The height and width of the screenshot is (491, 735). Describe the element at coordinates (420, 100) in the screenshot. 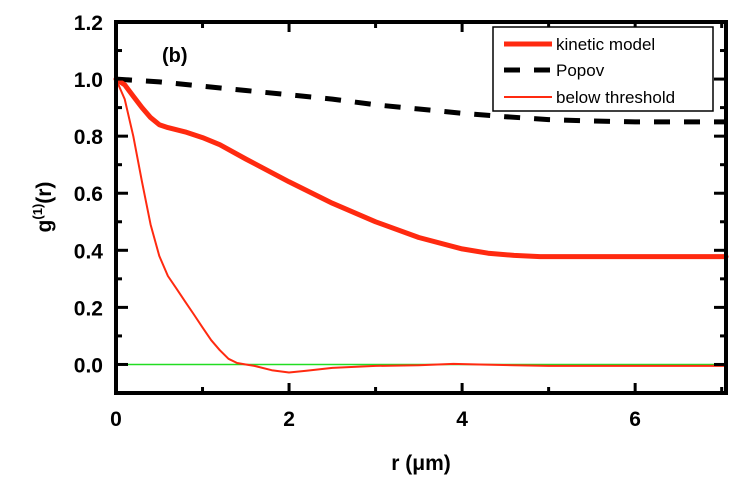

I see `series-line-popov` at that location.